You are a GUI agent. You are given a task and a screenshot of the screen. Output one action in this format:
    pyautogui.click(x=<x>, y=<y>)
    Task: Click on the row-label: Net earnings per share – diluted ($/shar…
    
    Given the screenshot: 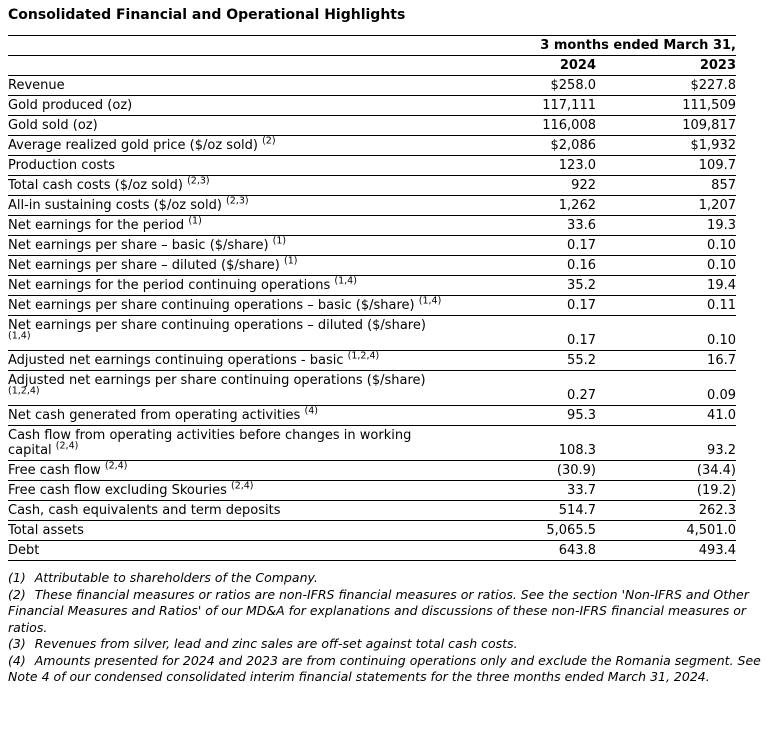 What is the action you would take?
    pyautogui.click(x=243, y=266)
    